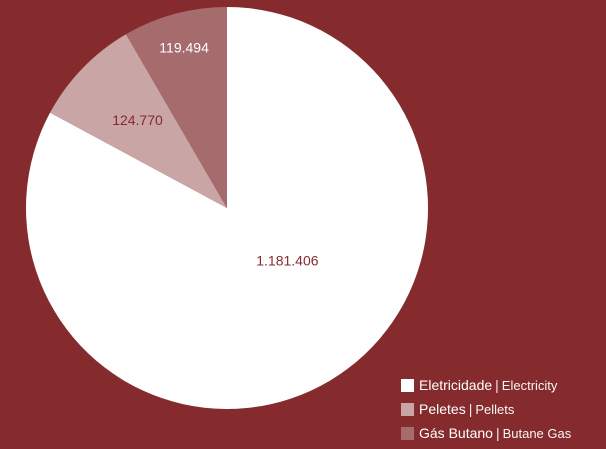 The image size is (606, 449). I want to click on pie-slice-pellets, so click(138, 121).